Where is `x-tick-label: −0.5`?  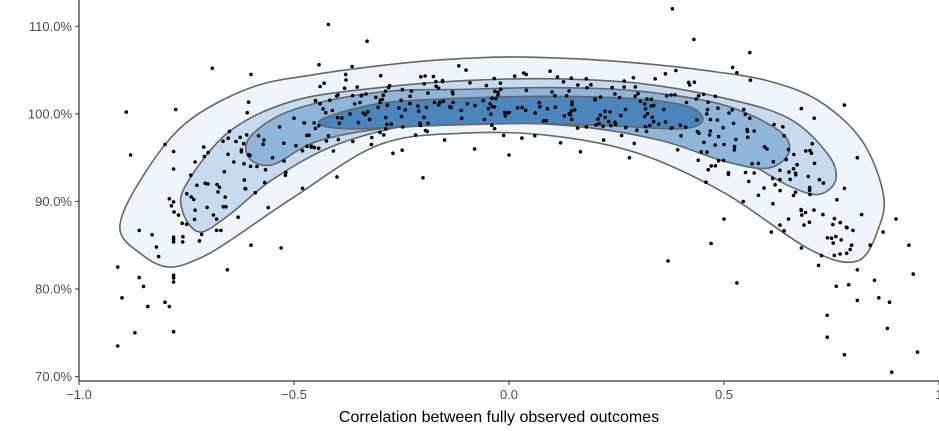
x-tick-label: −0.5 is located at coordinates (294, 394).